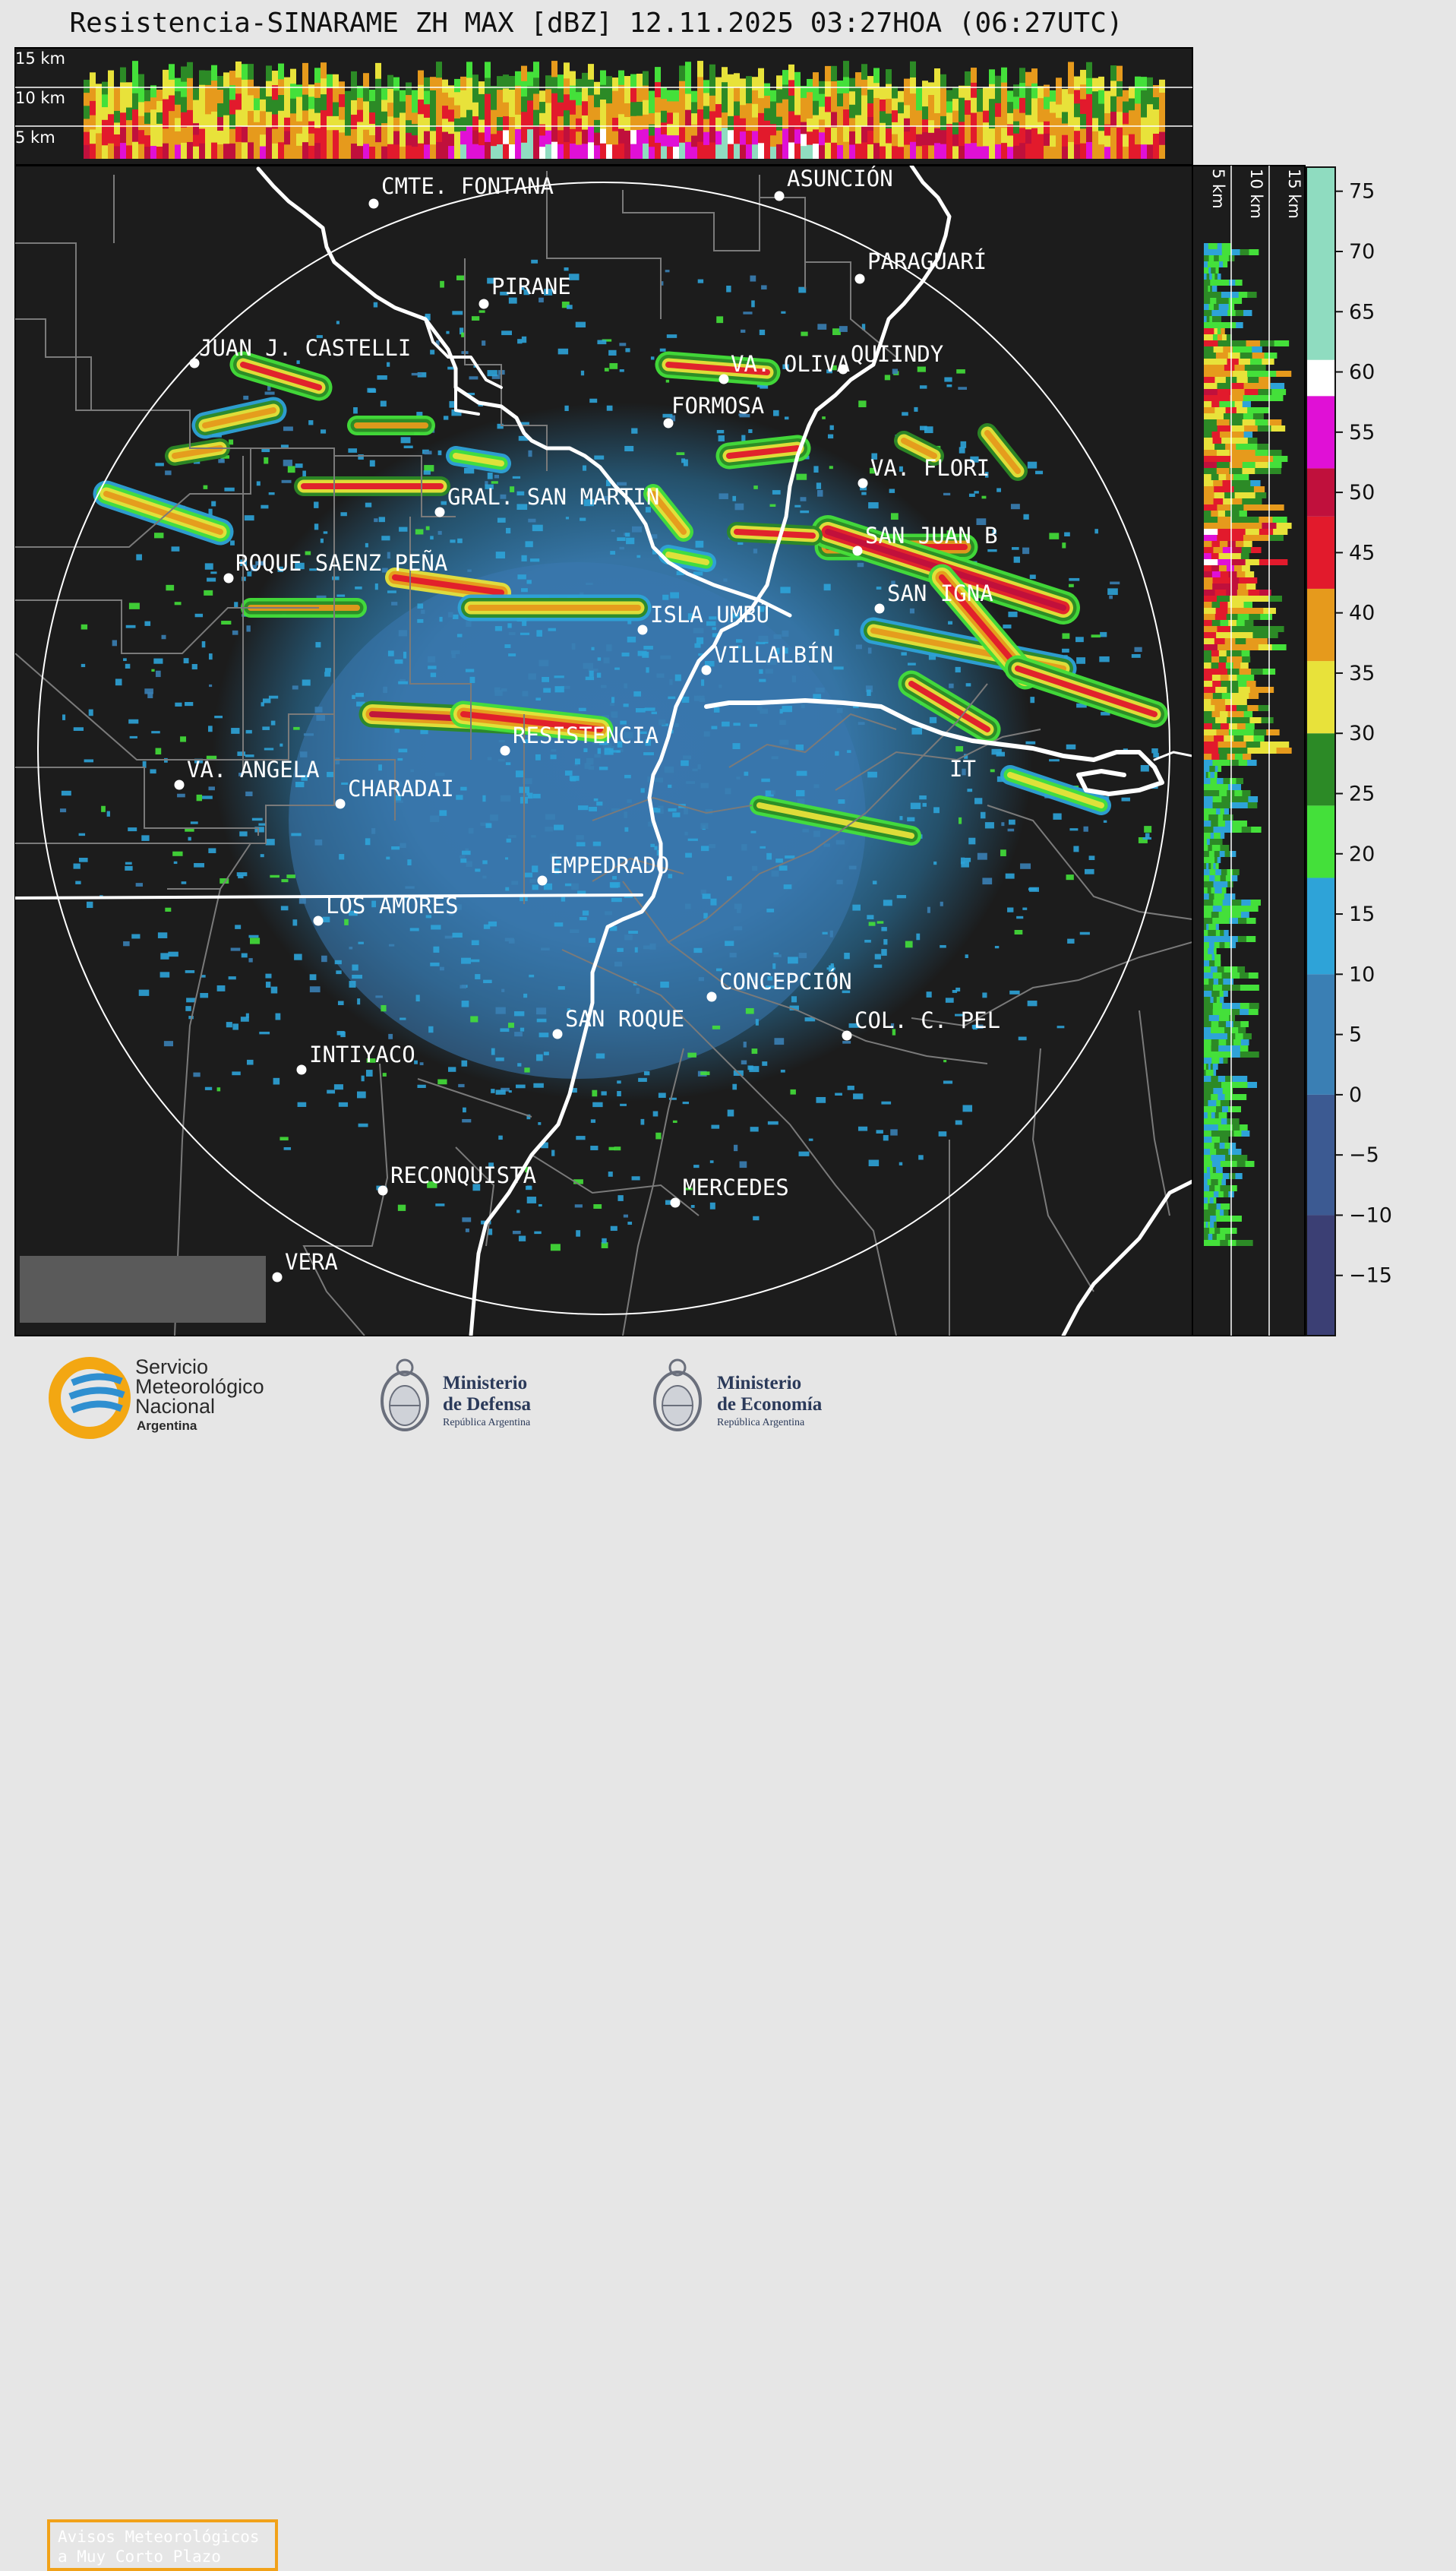  What do you see at coordinates (736, 1187) in the screenshot?
I see `place-label: MERCEDES` at bounding box center [736, 1187].